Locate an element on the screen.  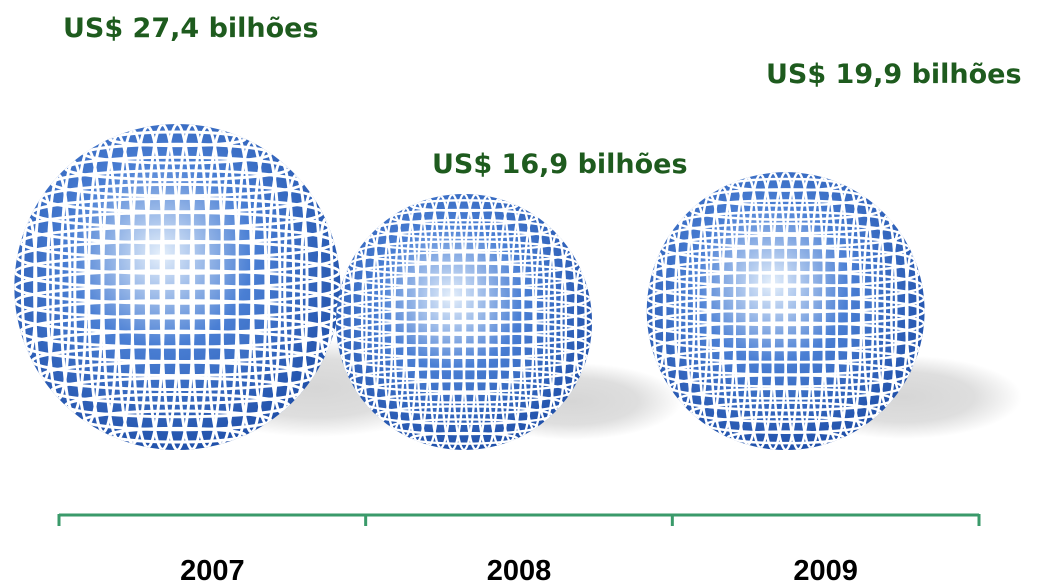
sphere-2008 is located at coordinates (464, 322).